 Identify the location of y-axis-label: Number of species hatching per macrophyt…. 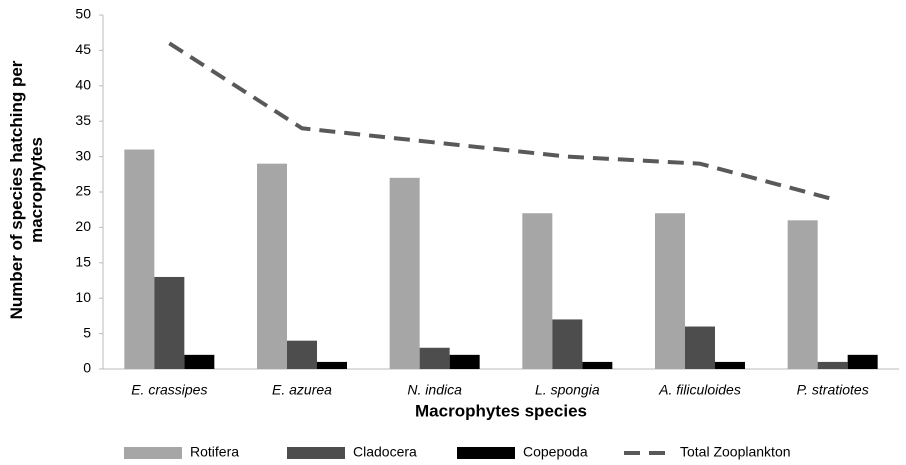
(26, 190).